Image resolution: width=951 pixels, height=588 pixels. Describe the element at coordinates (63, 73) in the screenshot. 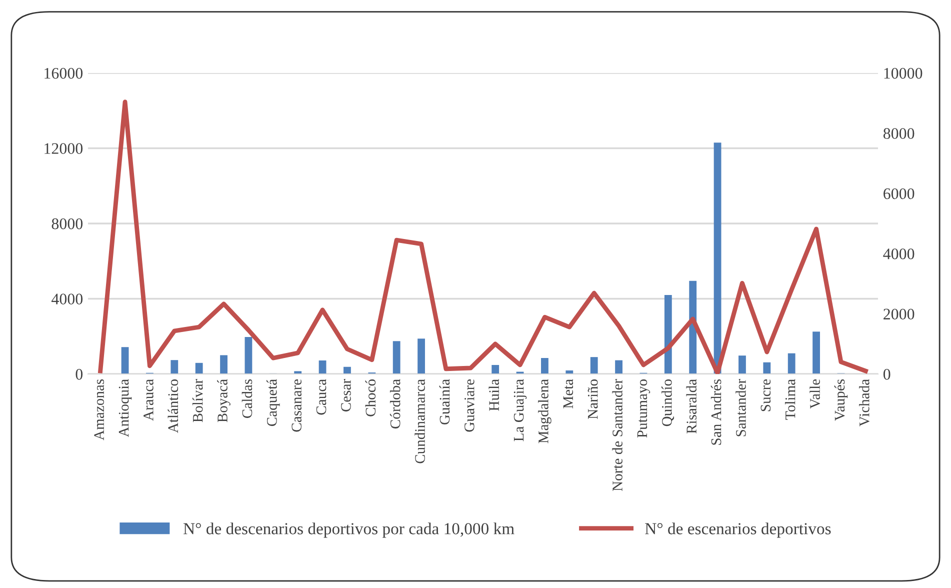

I see `y-tick-label: 16000` at that location.